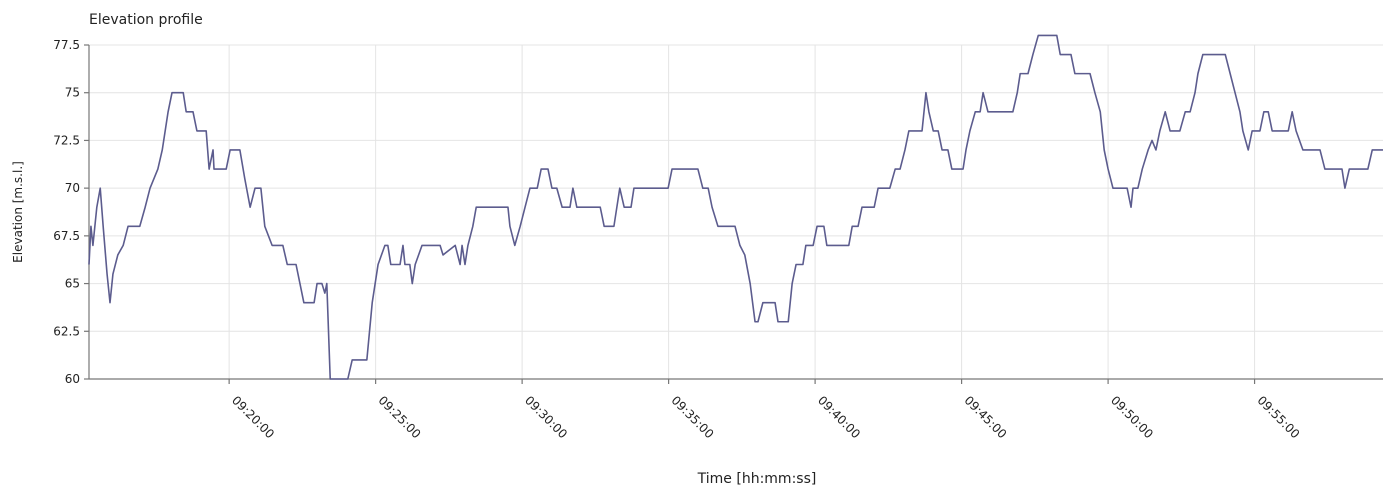 This screenshot has width=1394, height=490. What do you see at coordinates (72, 284) in the screenshot?
I see `y-tick-label: 65` at bounding box center [72, 284].